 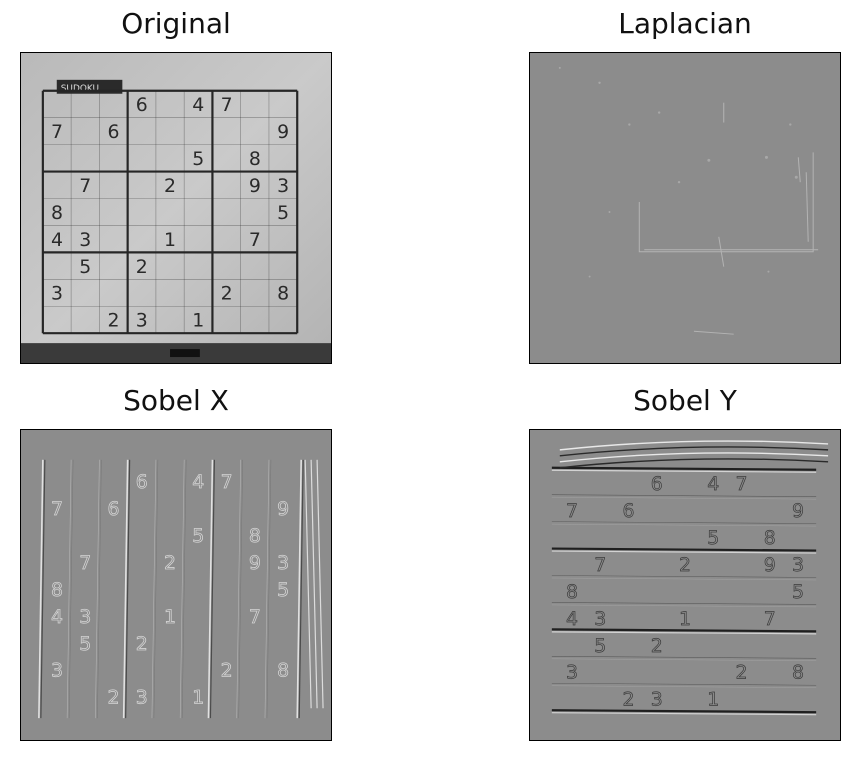 I want to click on sobel-y-edge-image: 6 4 77 6 95 87 2 9 38 54 3 1 75 23 2 82 3 1, so click(x=685, y=585).